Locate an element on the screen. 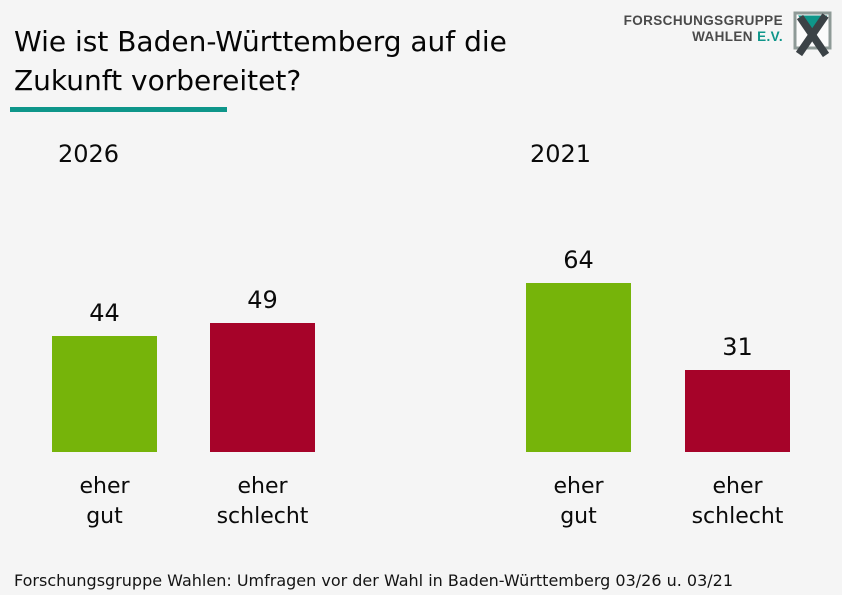 This screenshot has height=595, width=842. bar-value-label: 64 is located at coordinates (578, 259).